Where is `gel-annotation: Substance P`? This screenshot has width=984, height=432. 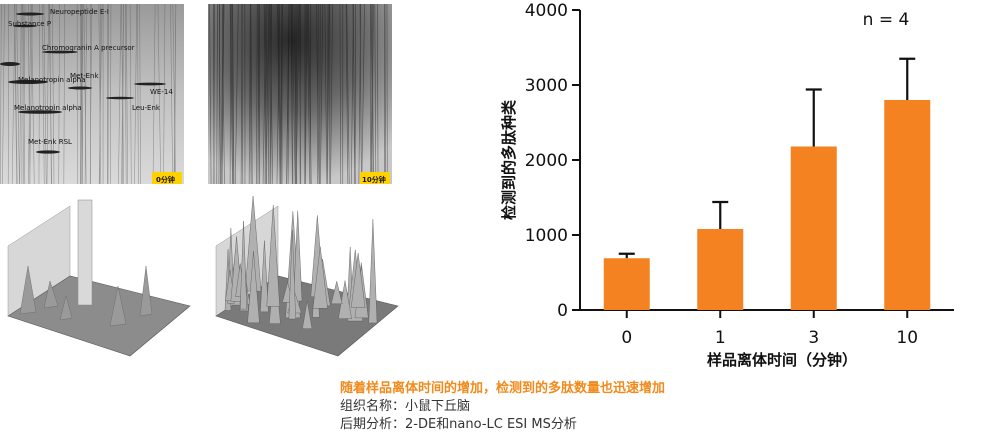 gel-annotation: Substance P is located at coordinates (29, 24).